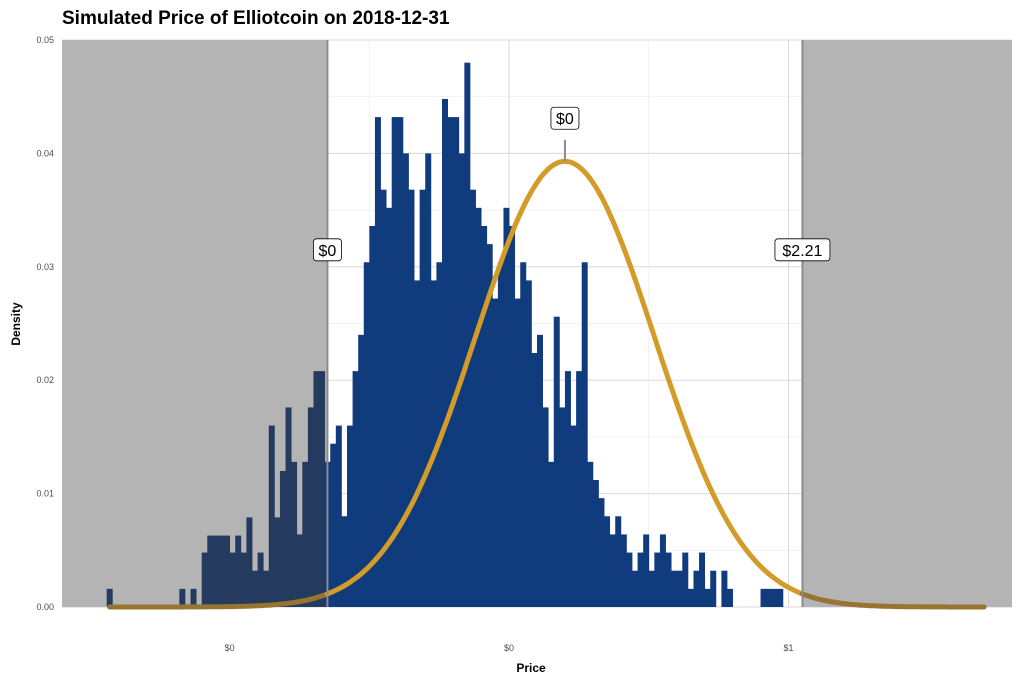 This screenshot has height=683, width=1024. I want to click on density-curve-upper-tail, so click(893, 600).